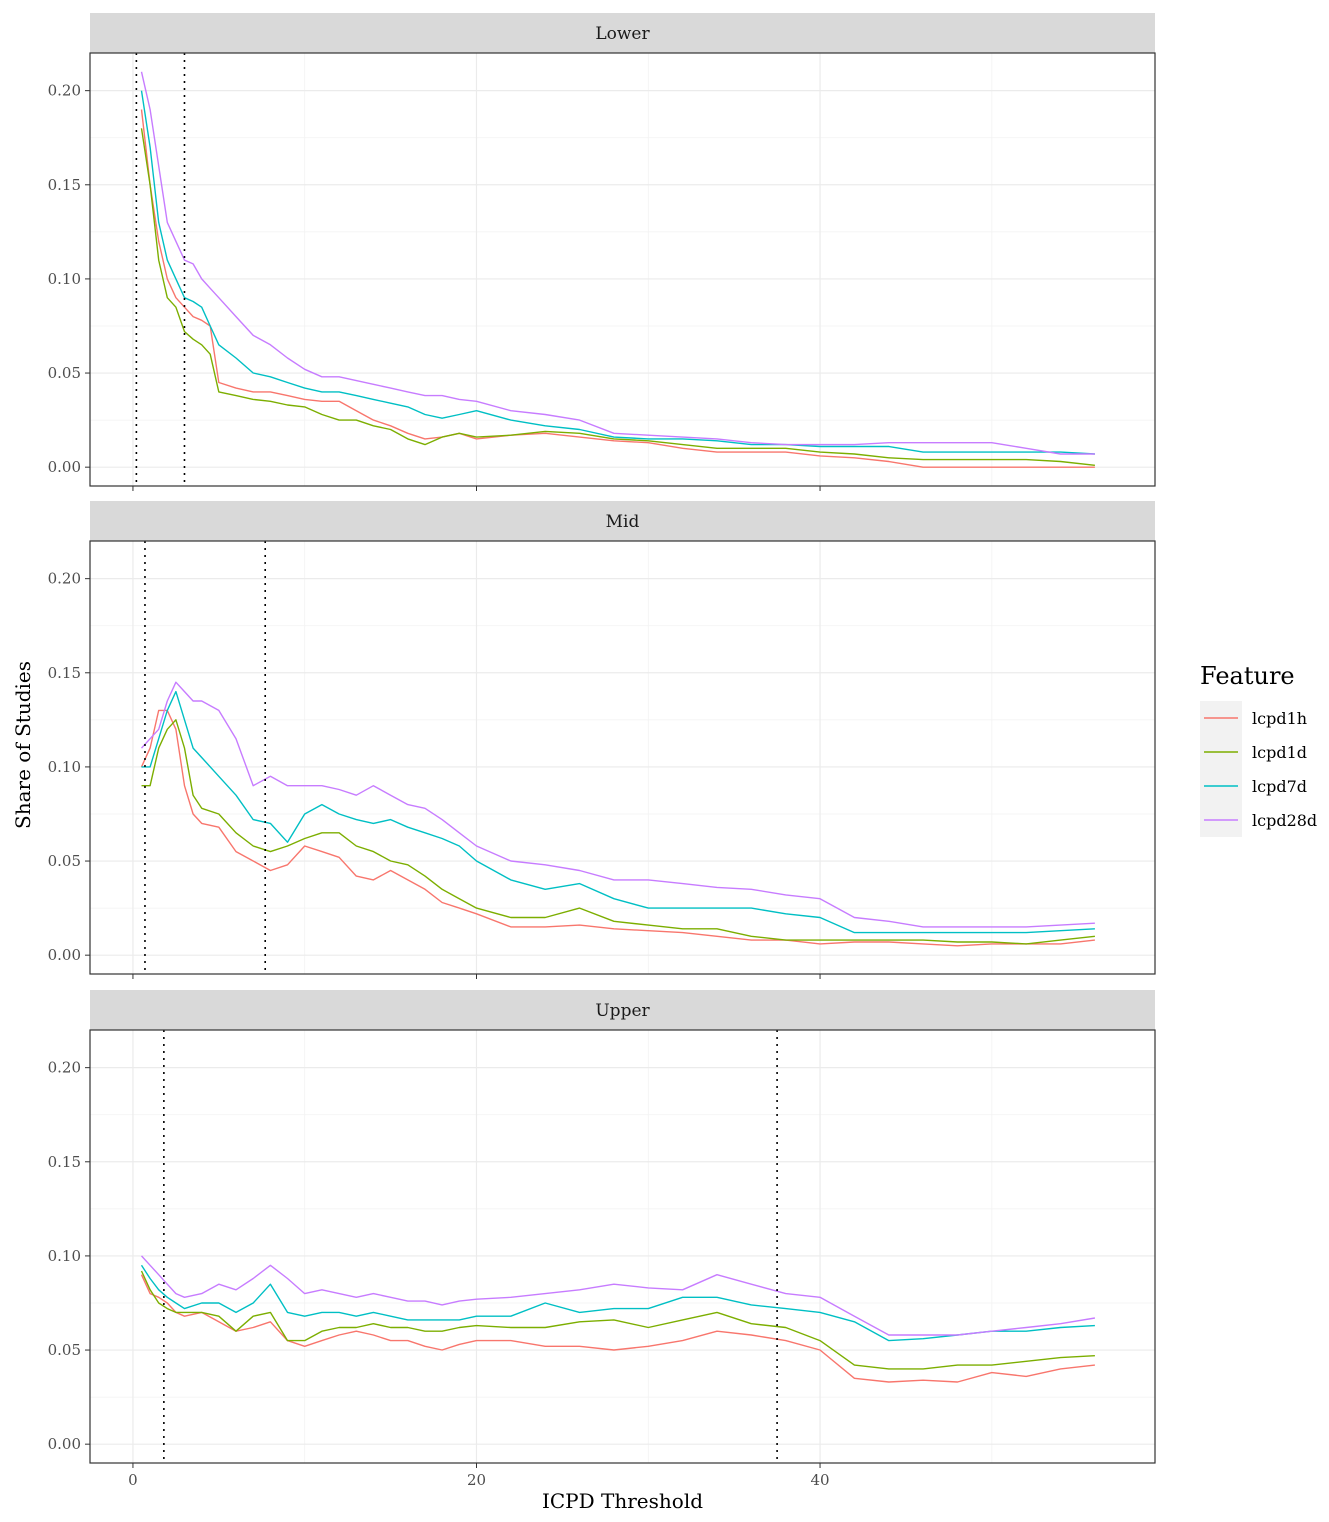 This screenshot has height=1522, width=1329. I want to click on panel-strip-label: Lower, so click(622, 34).